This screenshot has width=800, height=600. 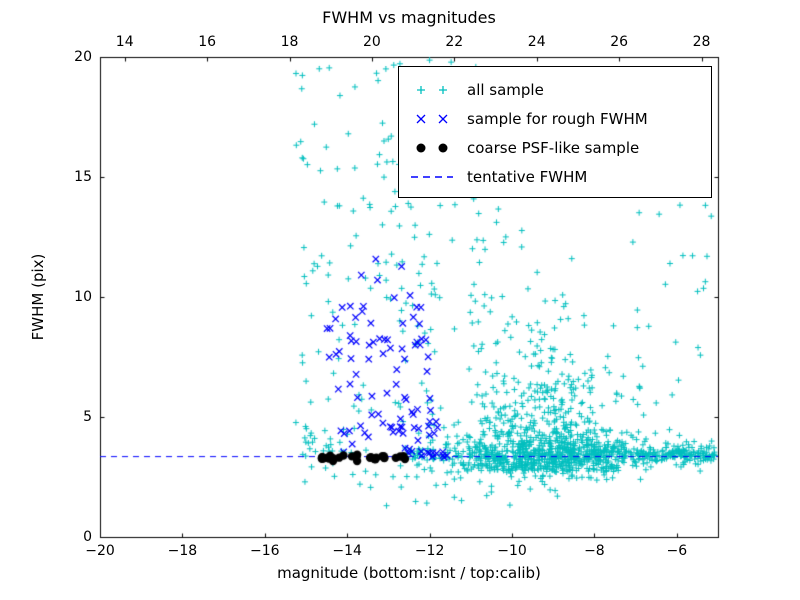 I want to click on tick-label: 5, so click(x=87, y=417).